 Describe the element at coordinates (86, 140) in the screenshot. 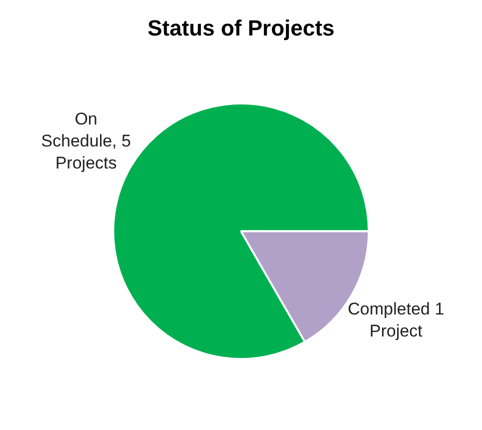

I see `data-label: On Schedule, 5 Projects` at that location.